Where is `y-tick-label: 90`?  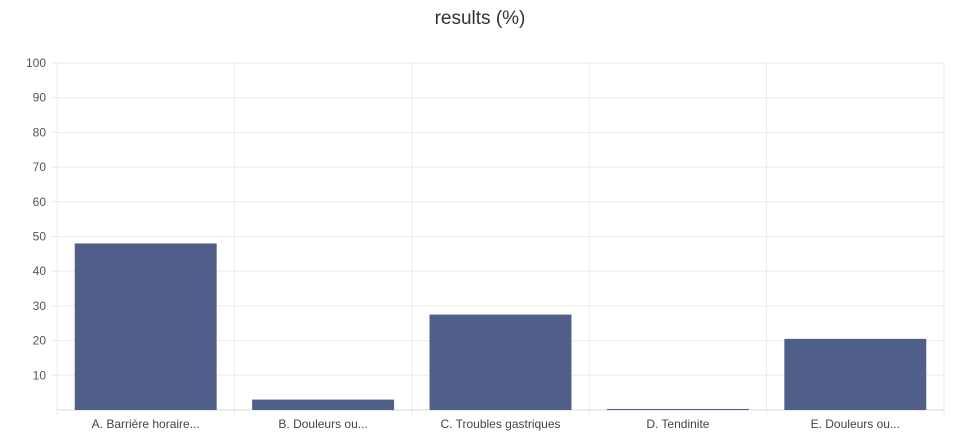 y-tick-label: 90 is located at coordinates (40, 98).